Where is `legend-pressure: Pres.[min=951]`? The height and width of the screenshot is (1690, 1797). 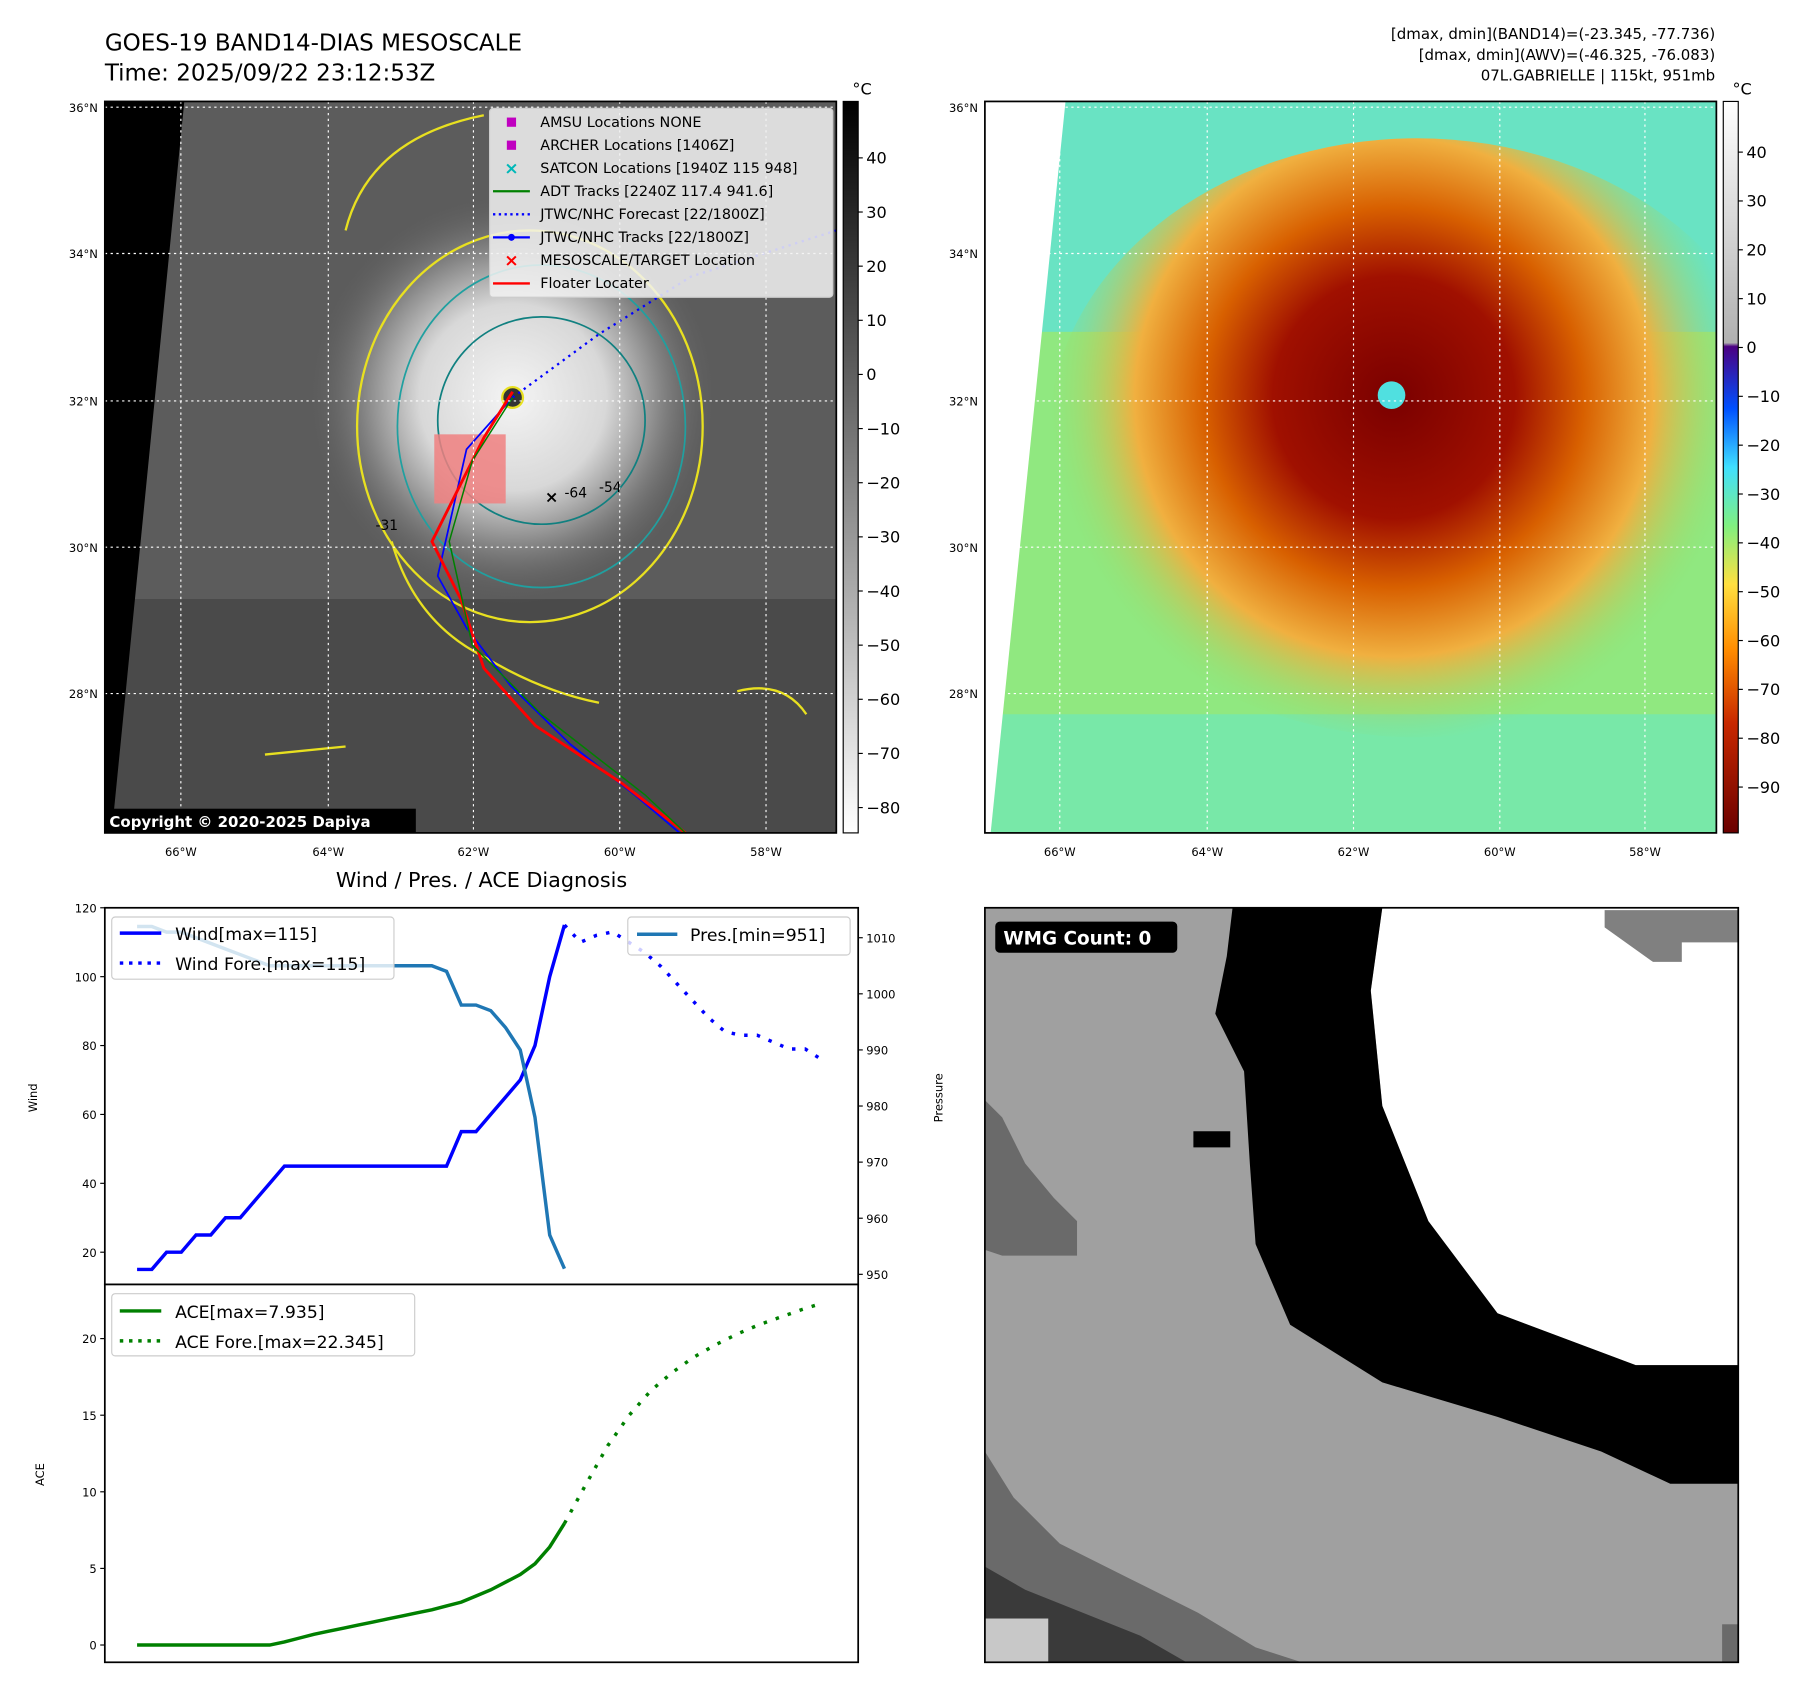 legend-pressure: Pres.[min=951] is located at coordinates (757, 936).